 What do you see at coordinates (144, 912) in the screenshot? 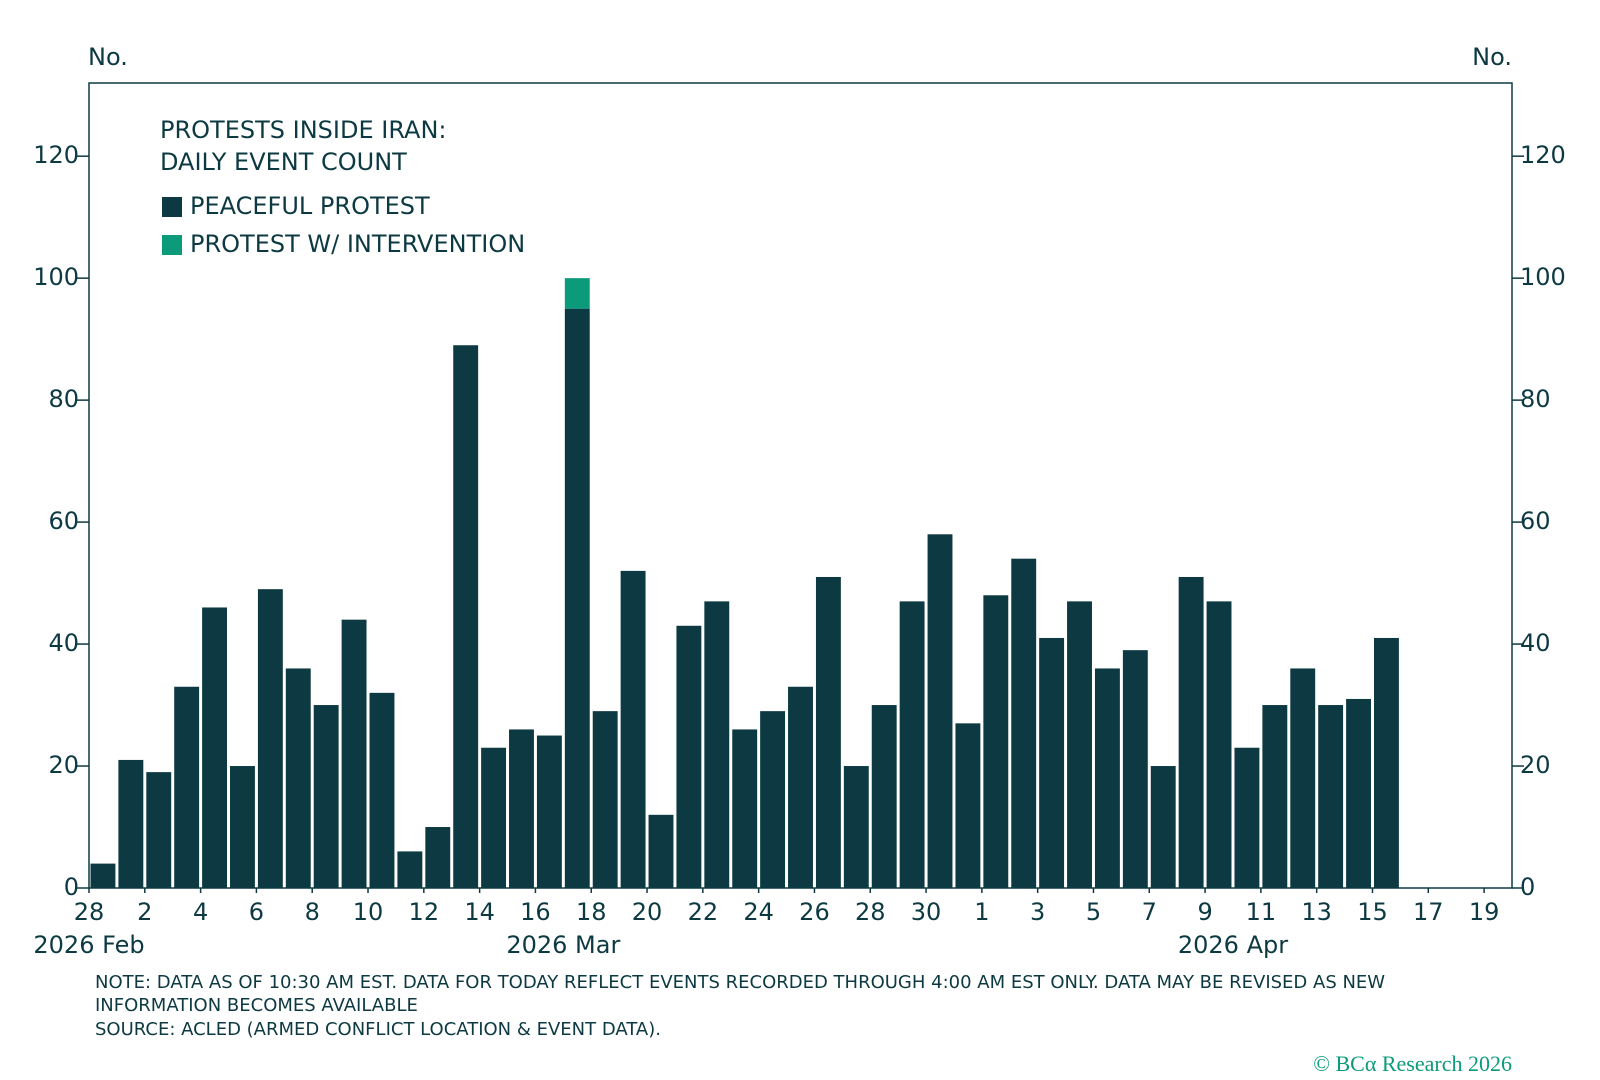
I see `x-tick-label: 2` at bounding box center [144, 912].